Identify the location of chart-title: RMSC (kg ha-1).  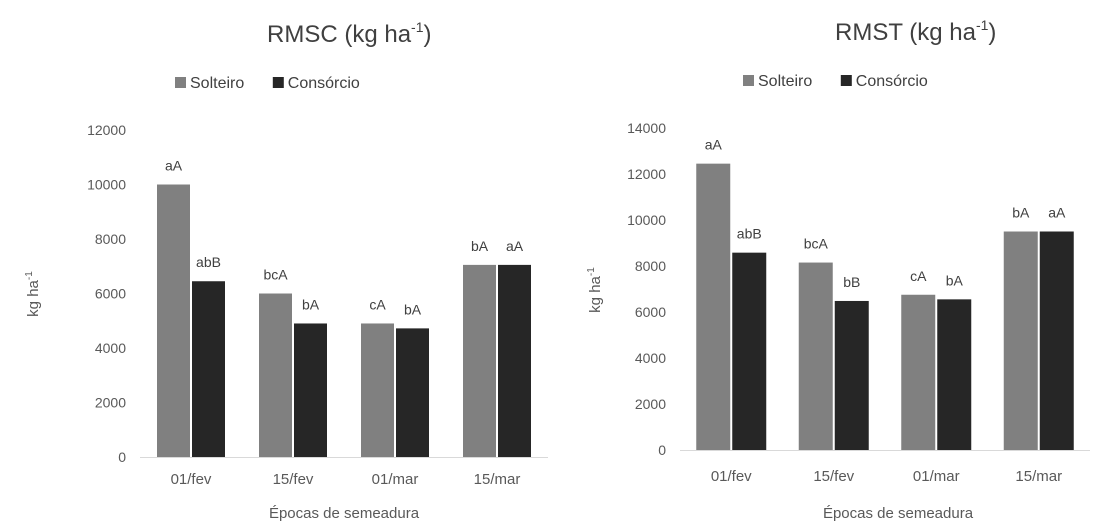
(349, 33).